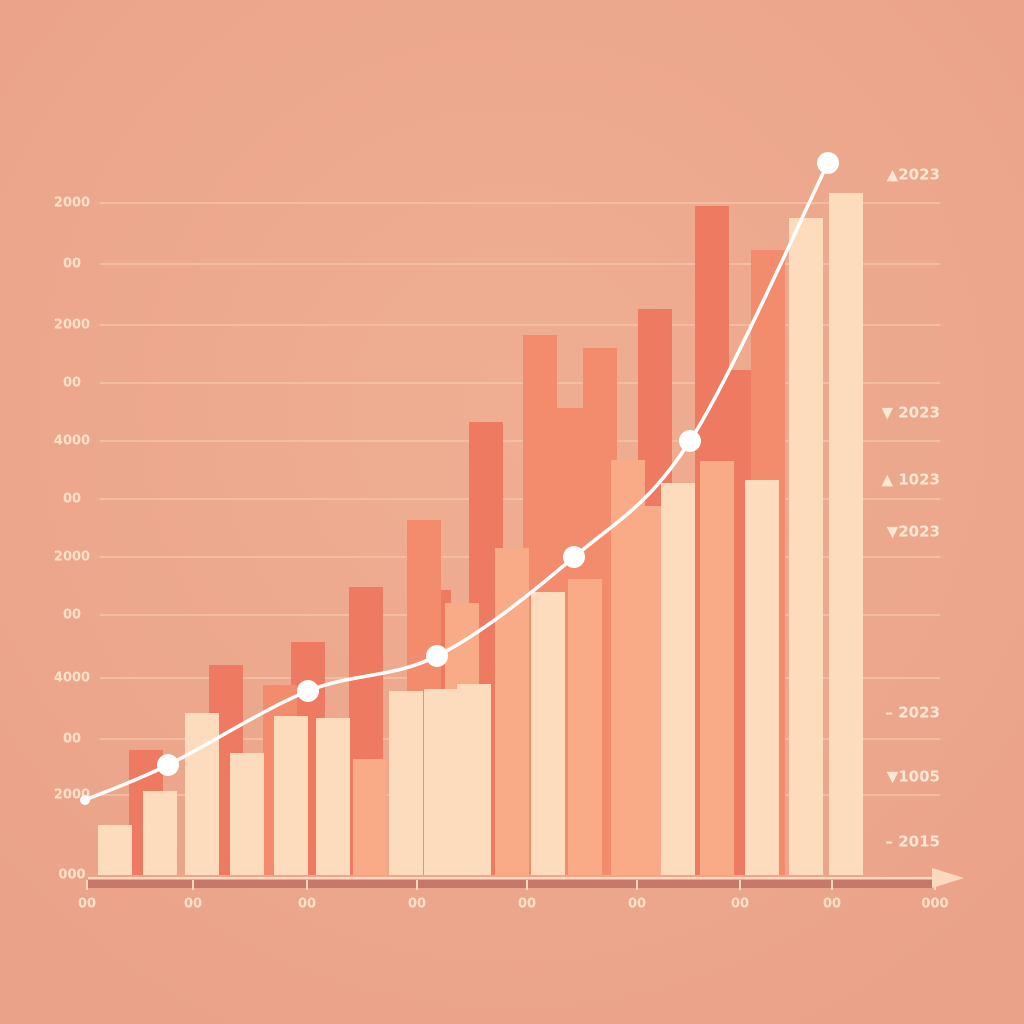  I want to click on annotation: – 2015, so click(913, 842).